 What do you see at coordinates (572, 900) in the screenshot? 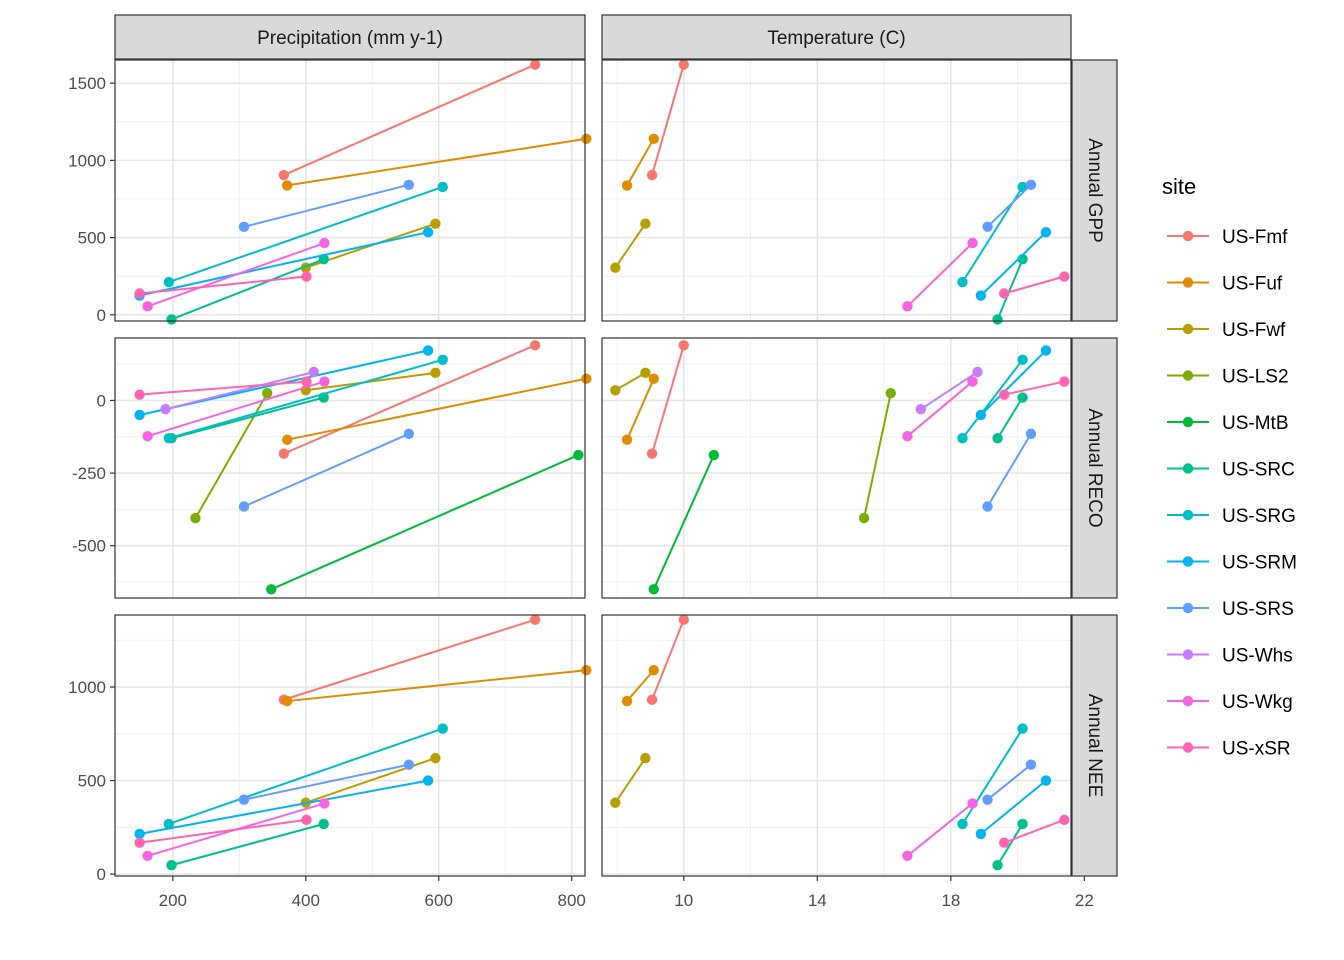
I see `x-tick-label: 800` at bounding box center [572, 900].